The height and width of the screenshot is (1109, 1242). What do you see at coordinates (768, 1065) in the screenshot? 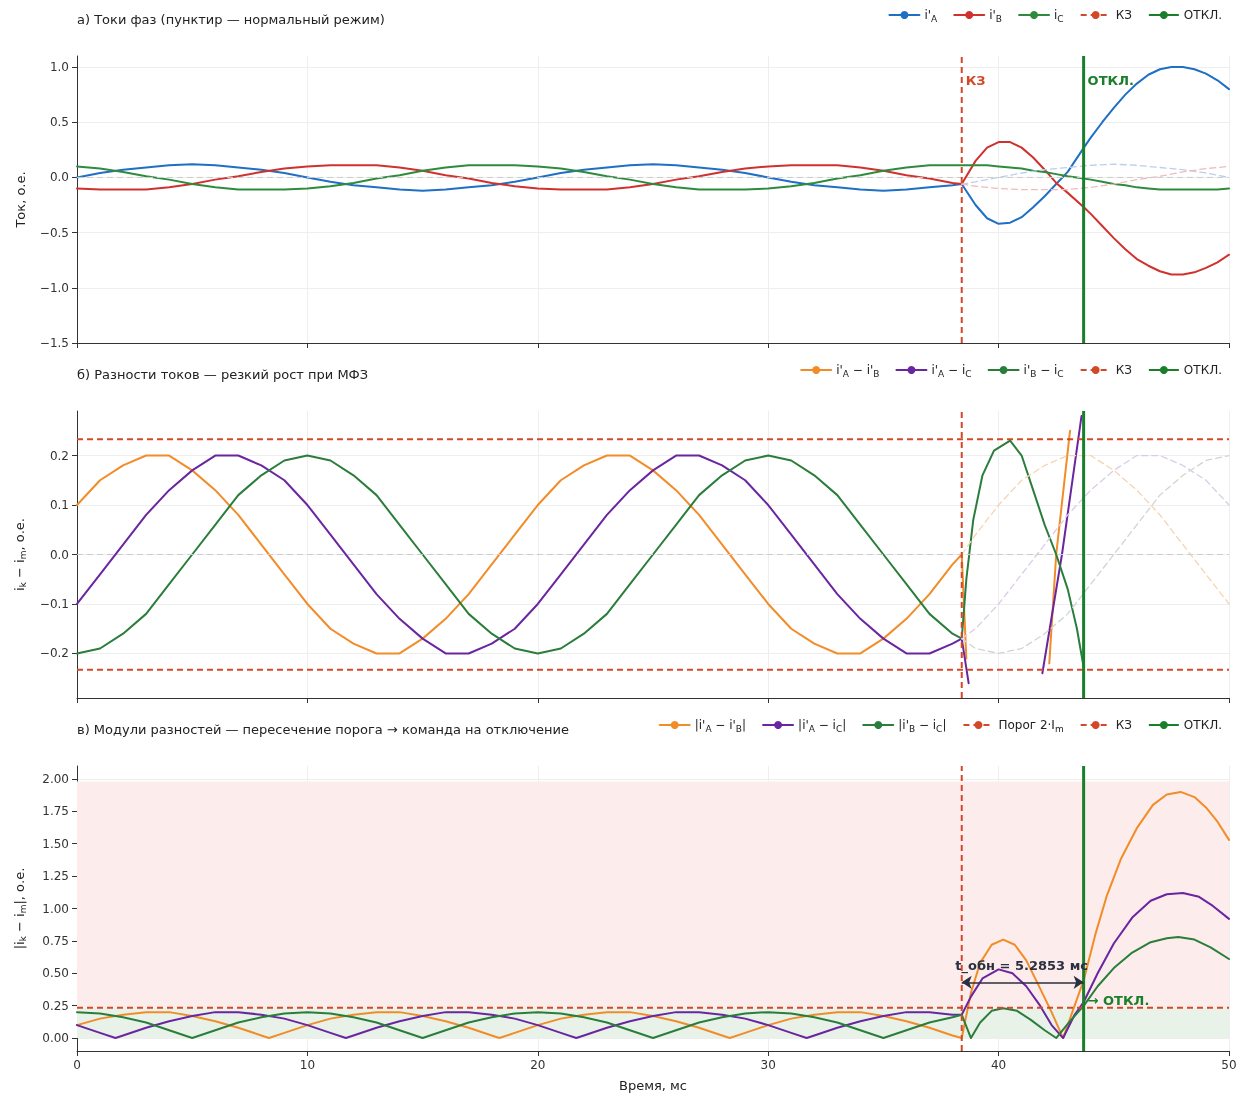
I see `x-tick-label: 30` at bounding box center [768, 1065].